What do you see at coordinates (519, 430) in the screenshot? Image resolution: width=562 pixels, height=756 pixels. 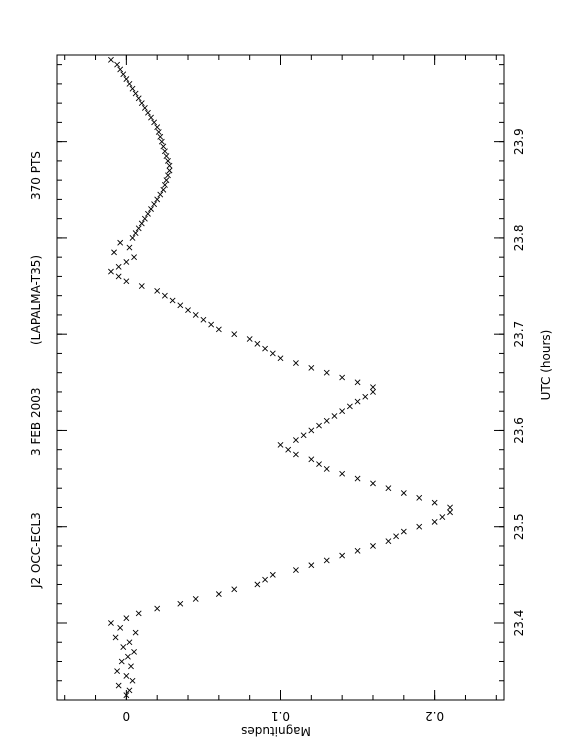 I see `x-tick-label: 23.6` at bounding box center [519, 430].